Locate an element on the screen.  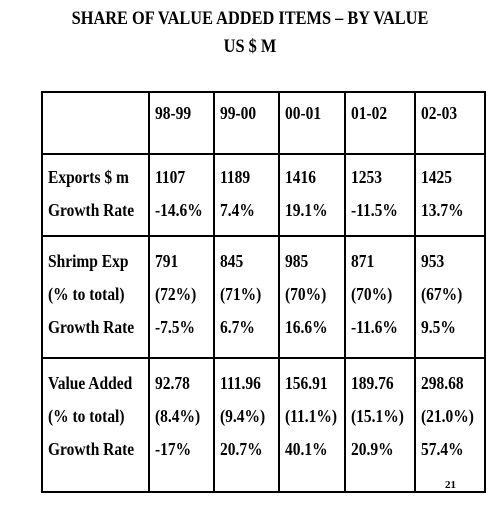
column-header-label: 00-01 is located at coordinates (303, 113).